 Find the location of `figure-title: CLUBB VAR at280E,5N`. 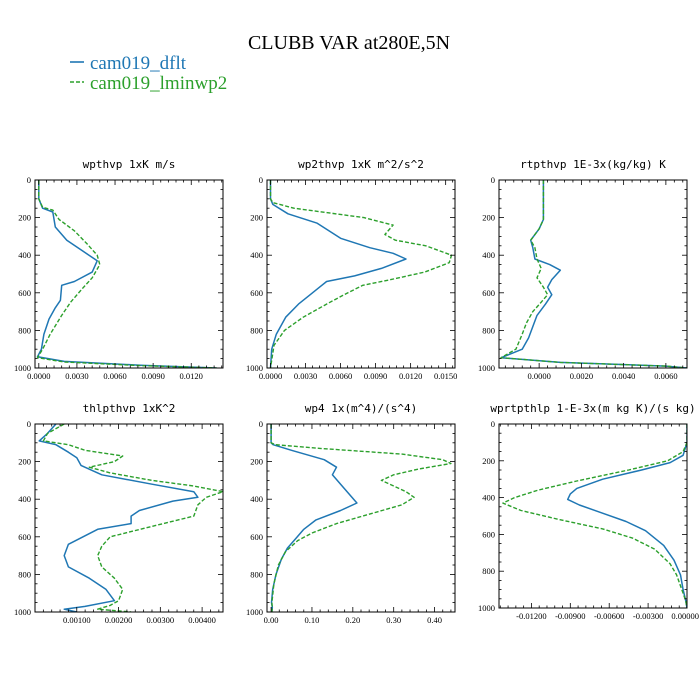

figure-title: CLUBB VAR at280E,5N is located at coordinates (349, 43).